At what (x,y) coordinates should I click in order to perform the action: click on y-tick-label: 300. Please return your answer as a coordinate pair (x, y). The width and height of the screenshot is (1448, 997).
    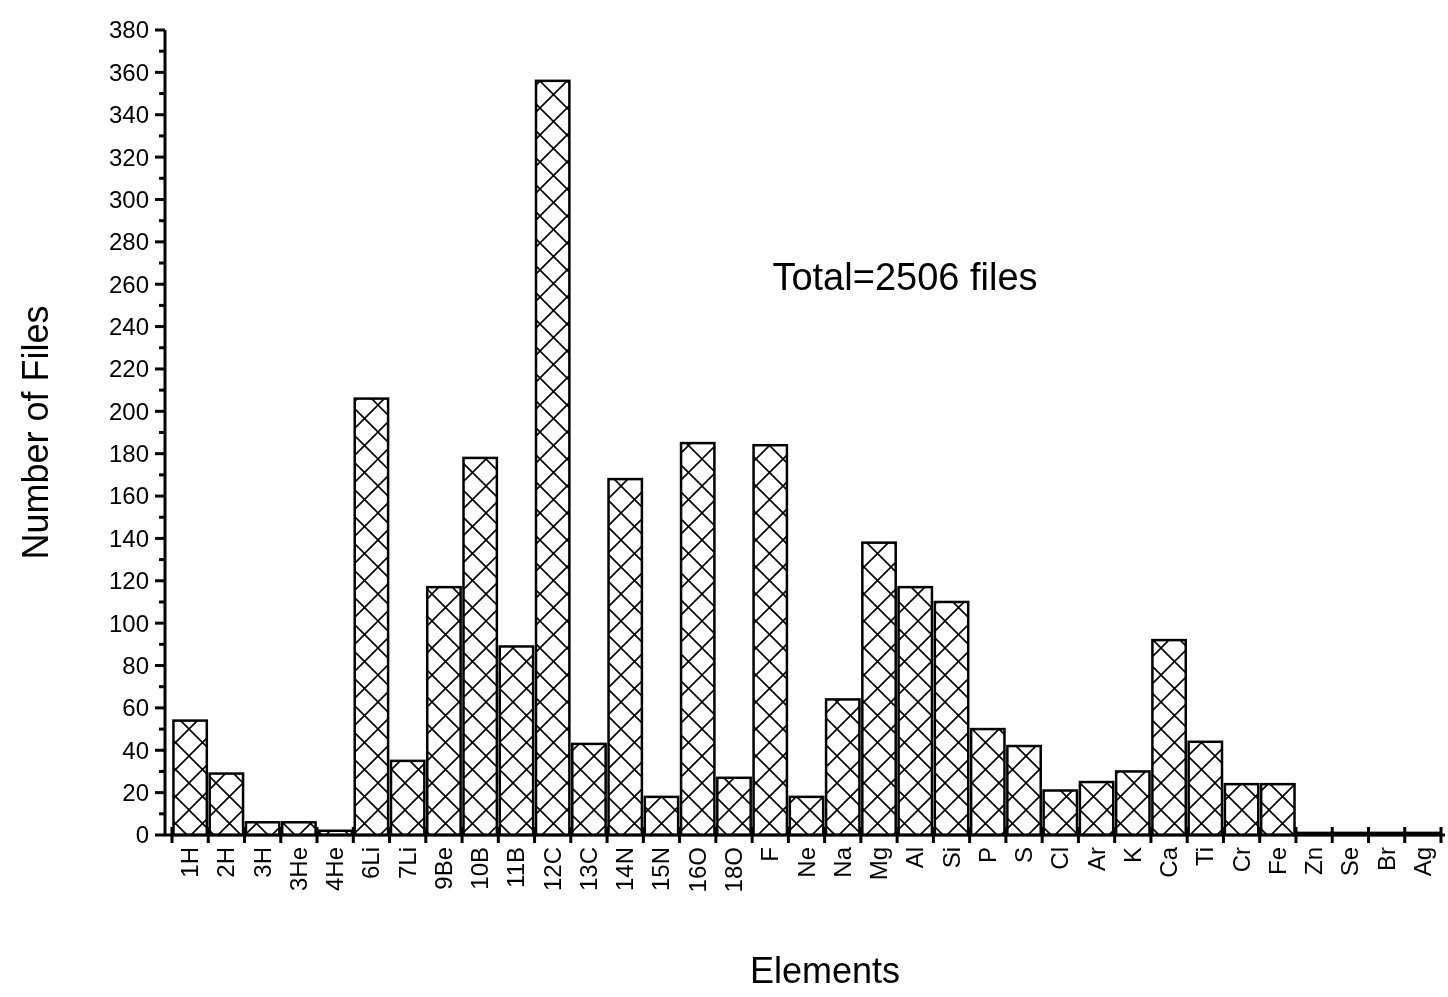
    Looking at the image, I should click on (128, 199).